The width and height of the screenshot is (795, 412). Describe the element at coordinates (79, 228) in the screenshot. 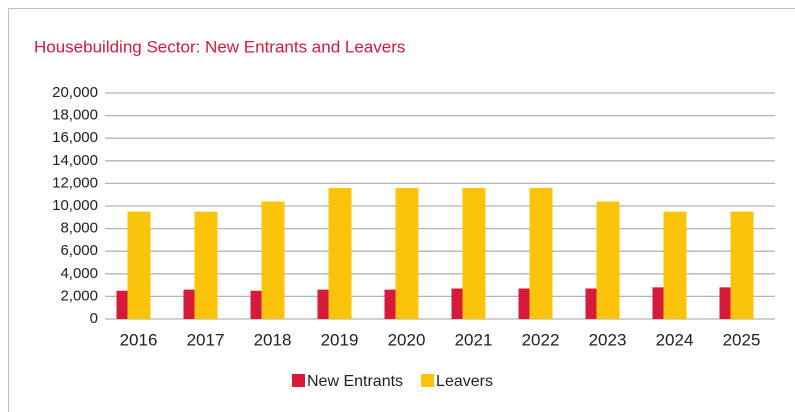

I see `y-tick-label: 8,000` at that location.